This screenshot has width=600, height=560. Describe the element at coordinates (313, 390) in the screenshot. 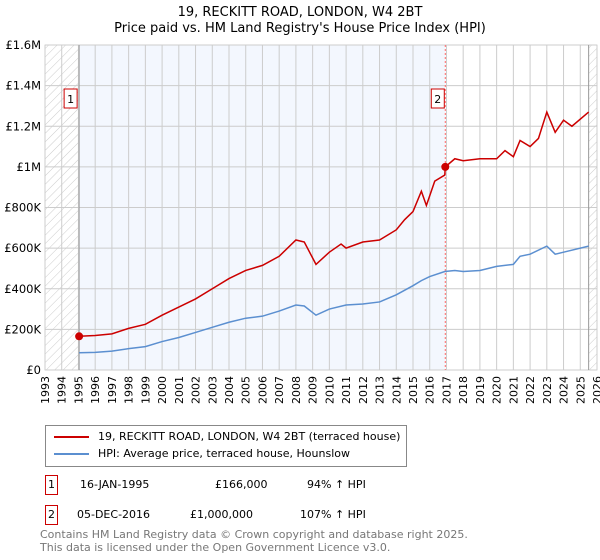

I see `x-tick-label: 2009` at that location.